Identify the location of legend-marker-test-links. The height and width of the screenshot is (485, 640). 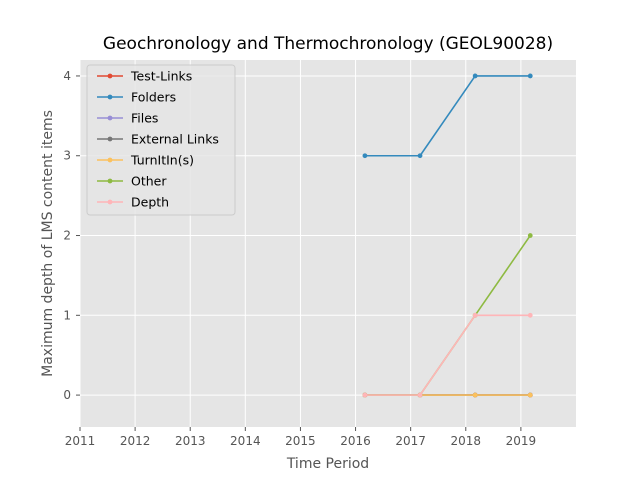
(110, 76).